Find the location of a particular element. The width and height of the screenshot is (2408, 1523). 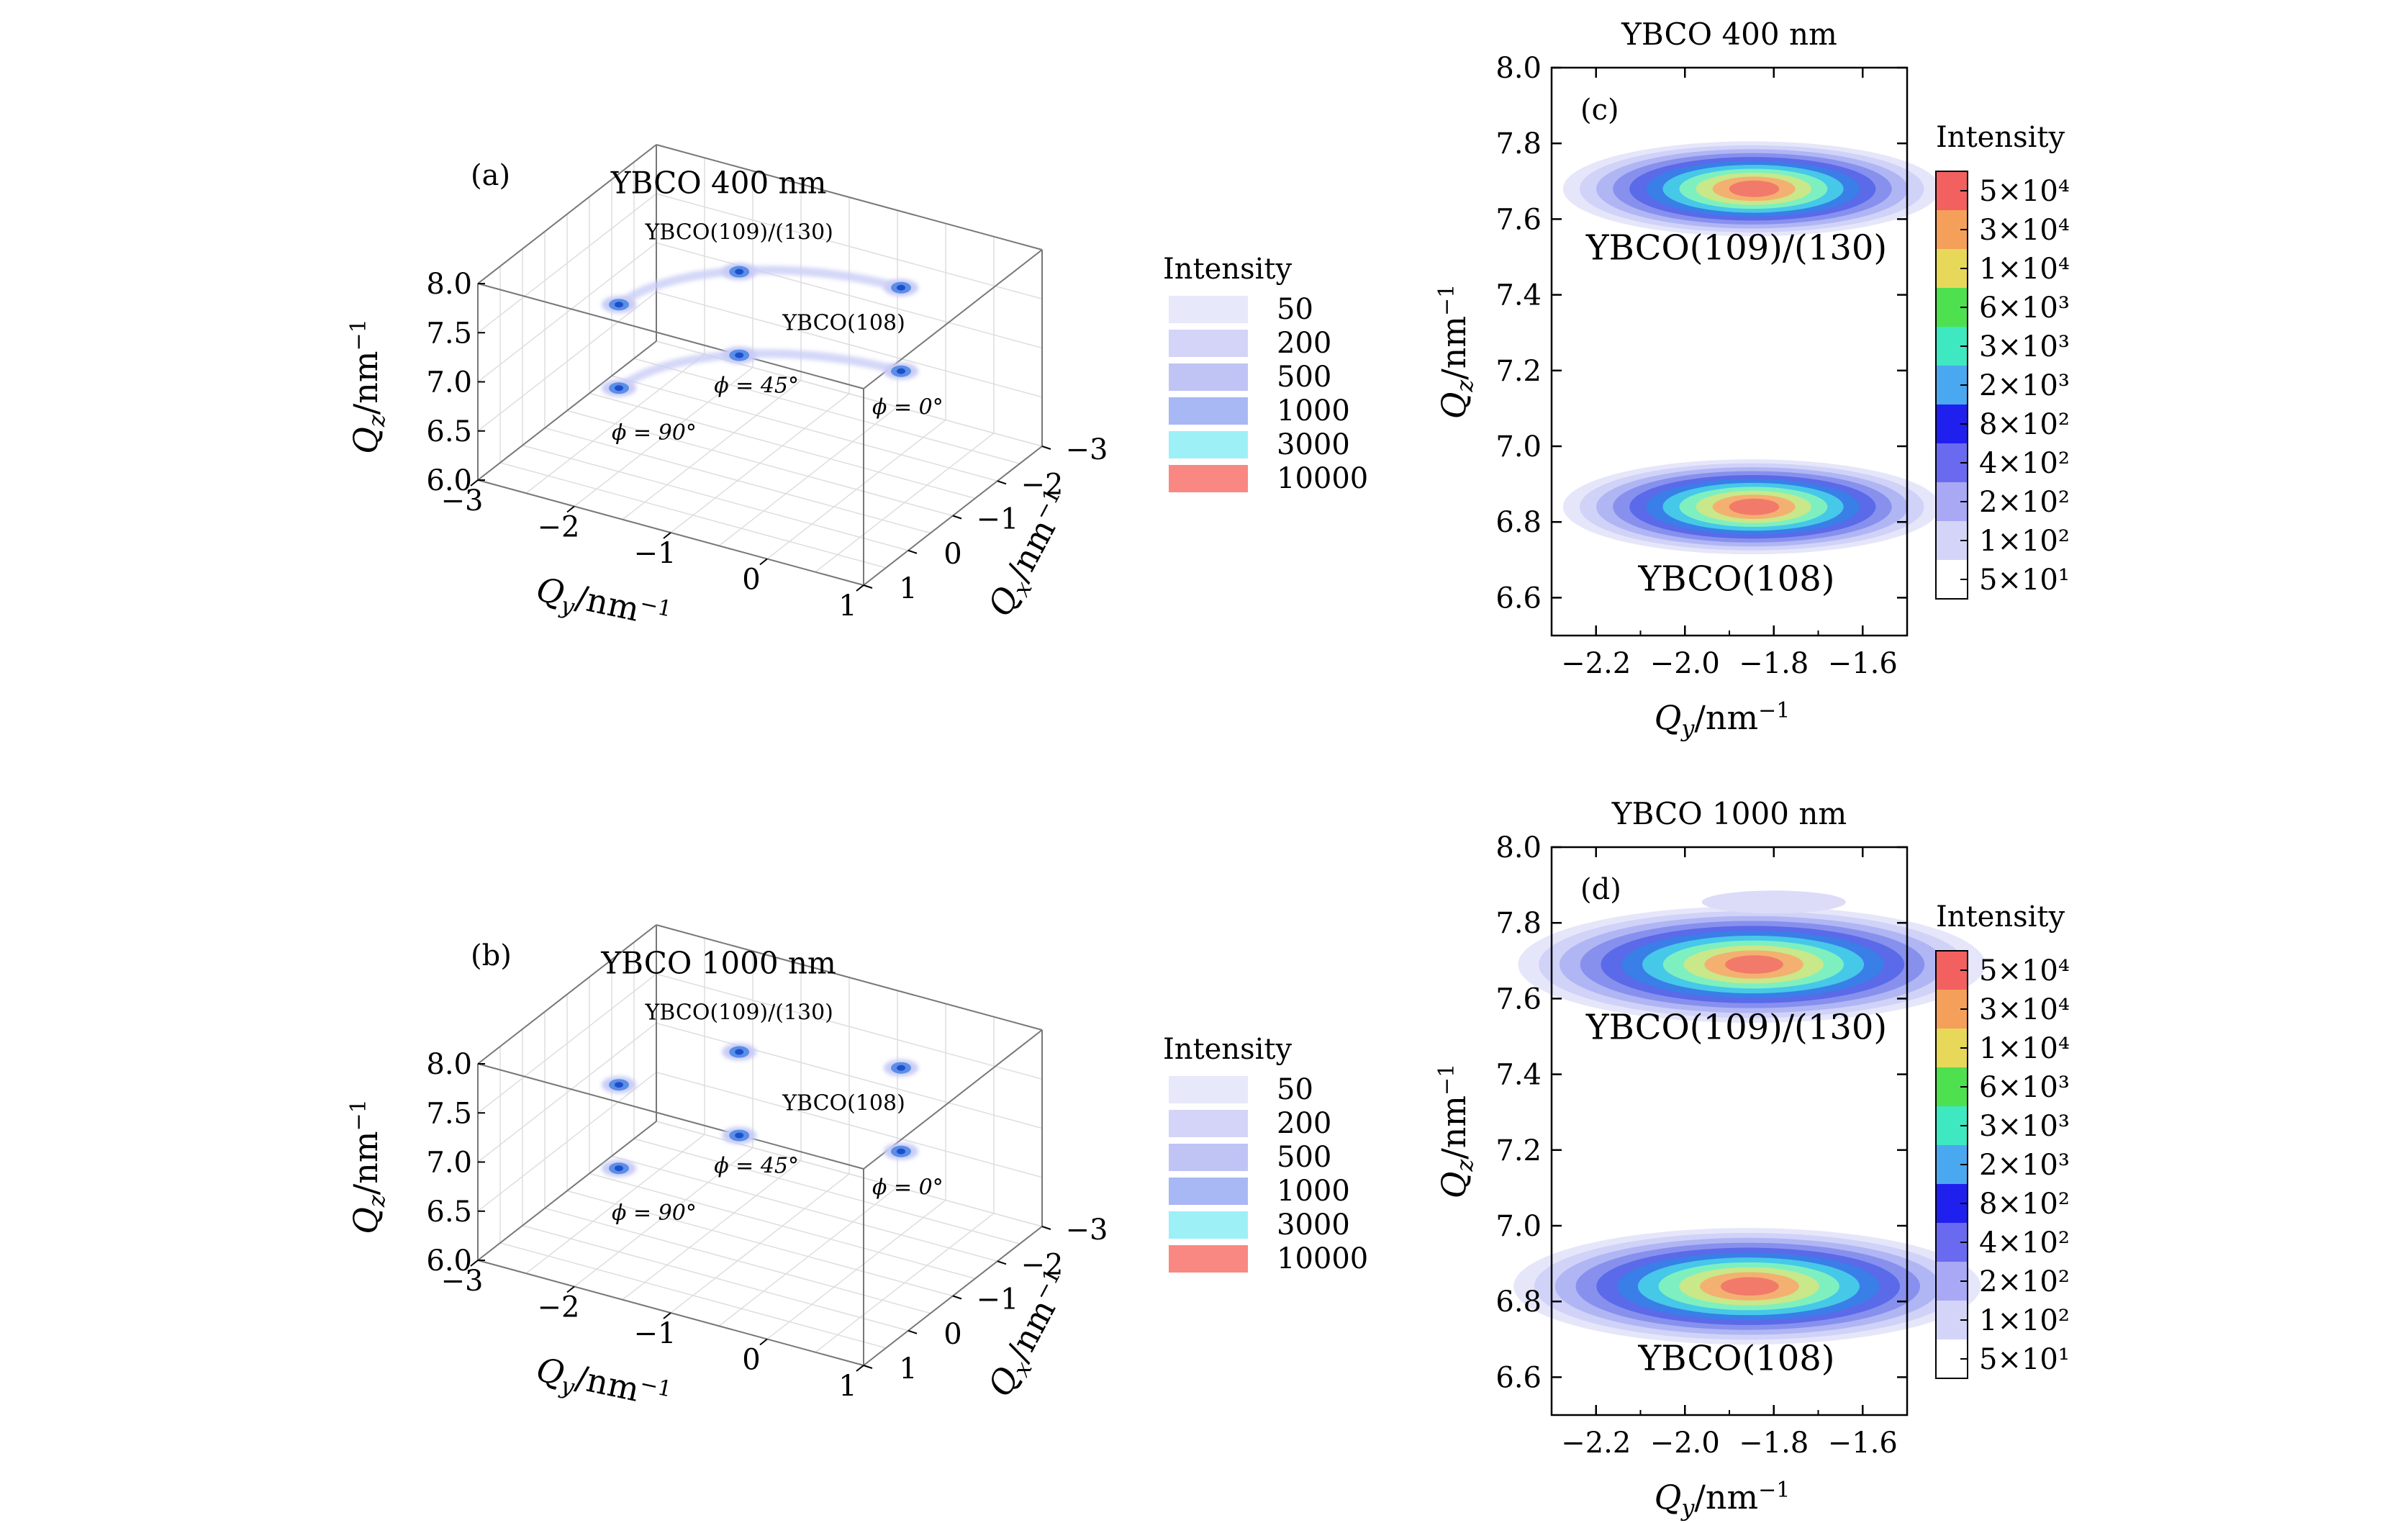

y-tick-label: 7.0 is located at coordinates (1519, 447).